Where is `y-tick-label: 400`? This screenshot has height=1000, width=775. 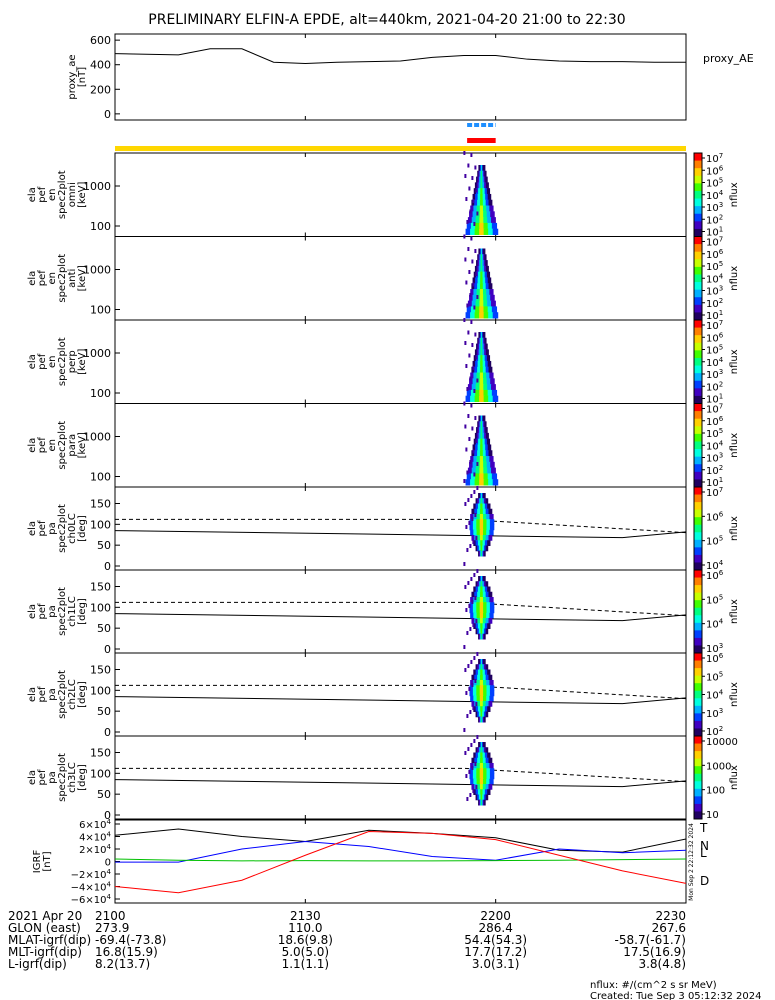
y-tick-label: 400 is located at coordinates (100, 65).